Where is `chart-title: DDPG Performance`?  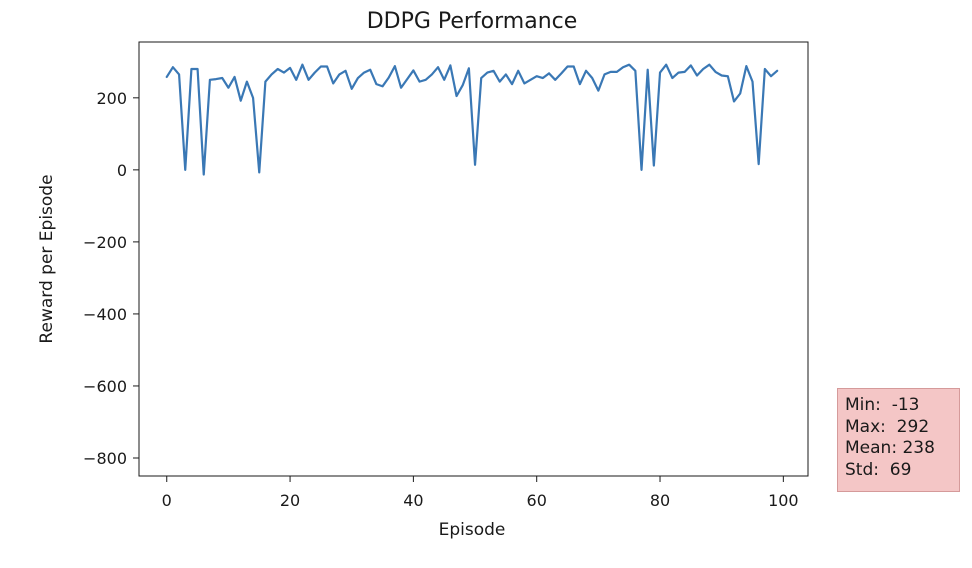 chart-title: DDPG Performance is located at coordinates (472, 21).